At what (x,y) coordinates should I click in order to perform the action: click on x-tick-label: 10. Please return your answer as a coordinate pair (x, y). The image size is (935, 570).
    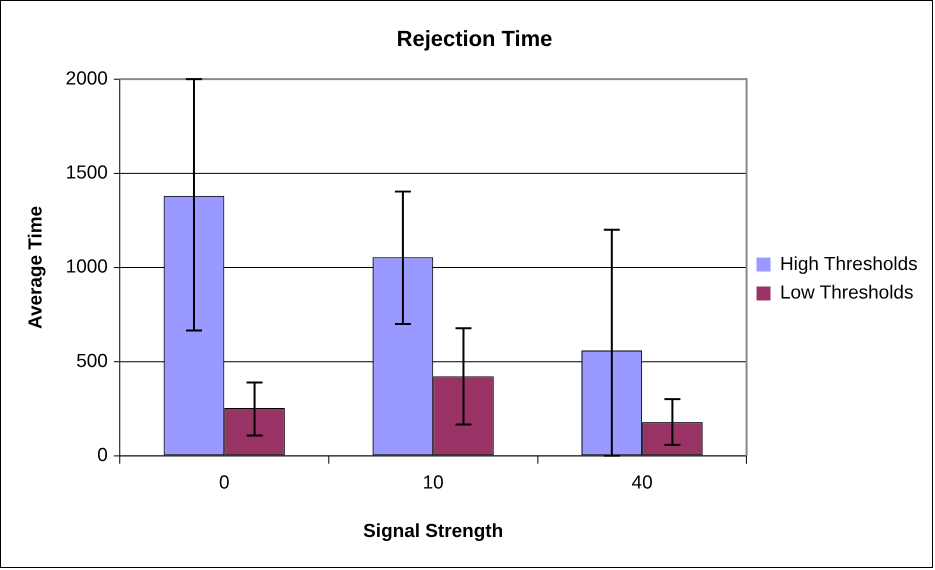
    Looking at the image, I should click on (433, 483).